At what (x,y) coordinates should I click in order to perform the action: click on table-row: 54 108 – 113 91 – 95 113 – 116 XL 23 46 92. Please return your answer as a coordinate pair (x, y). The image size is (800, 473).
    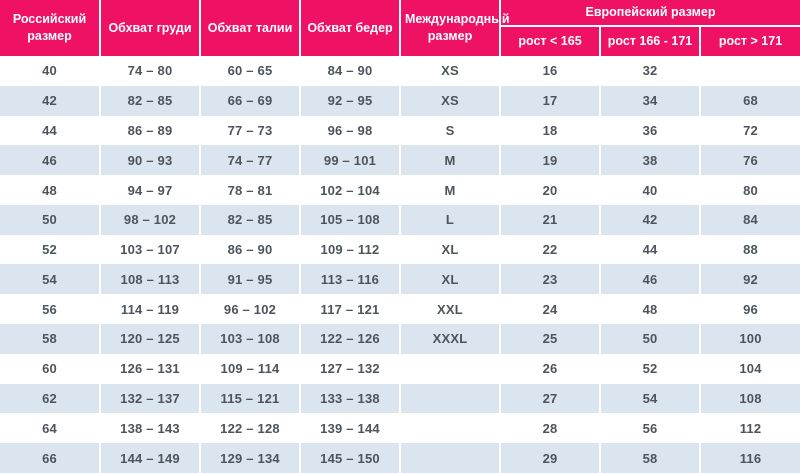
    Looking at the image, I should click on (400, 279).